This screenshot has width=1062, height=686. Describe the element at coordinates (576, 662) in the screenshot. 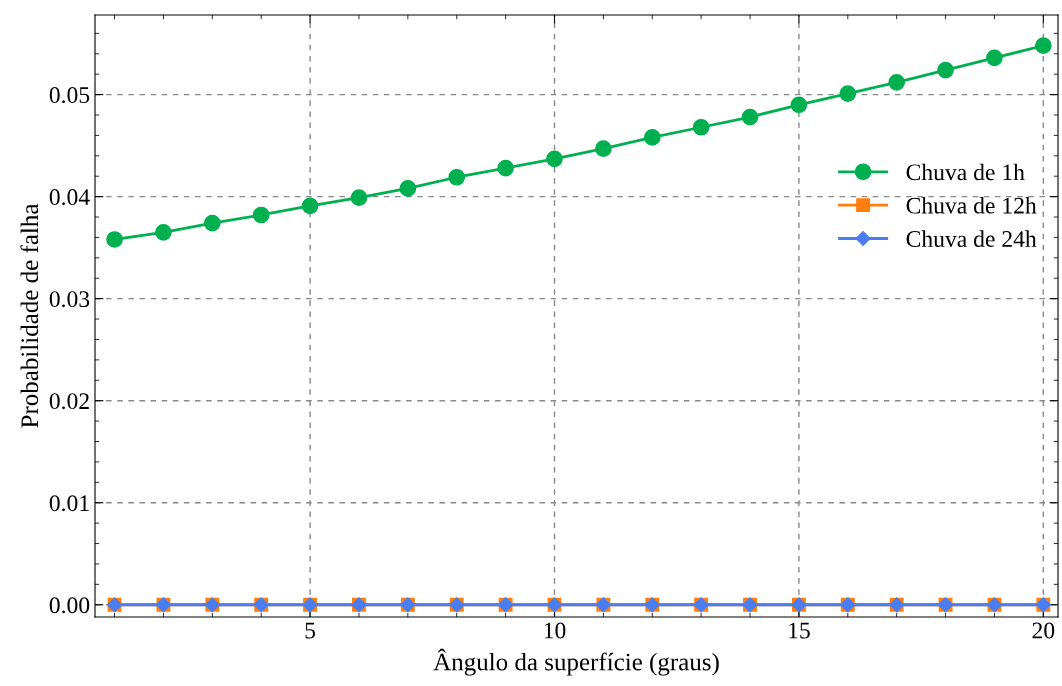

I see `x-axis-title: Ângulo da superfície (graus)` at that location.